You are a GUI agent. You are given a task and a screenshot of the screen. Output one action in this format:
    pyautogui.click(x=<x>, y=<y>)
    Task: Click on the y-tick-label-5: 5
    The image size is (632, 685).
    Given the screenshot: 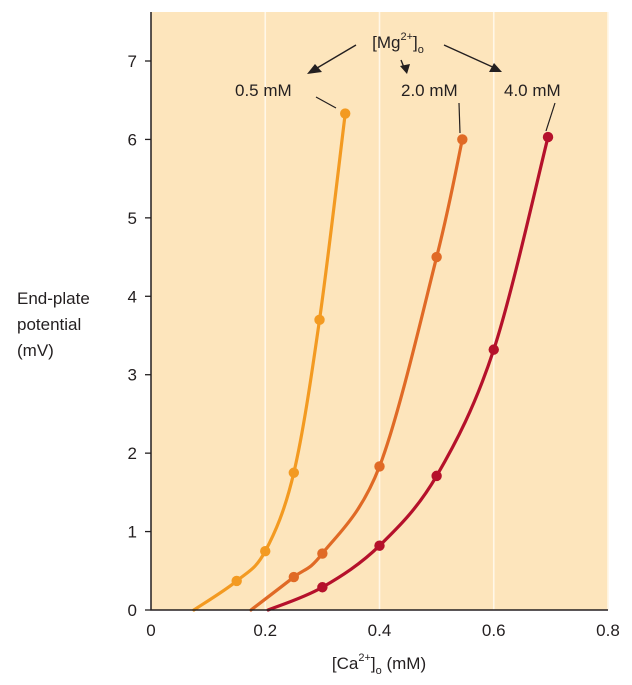 What is the action you would take?
    pyautogui.click(x=132, y=218)
    